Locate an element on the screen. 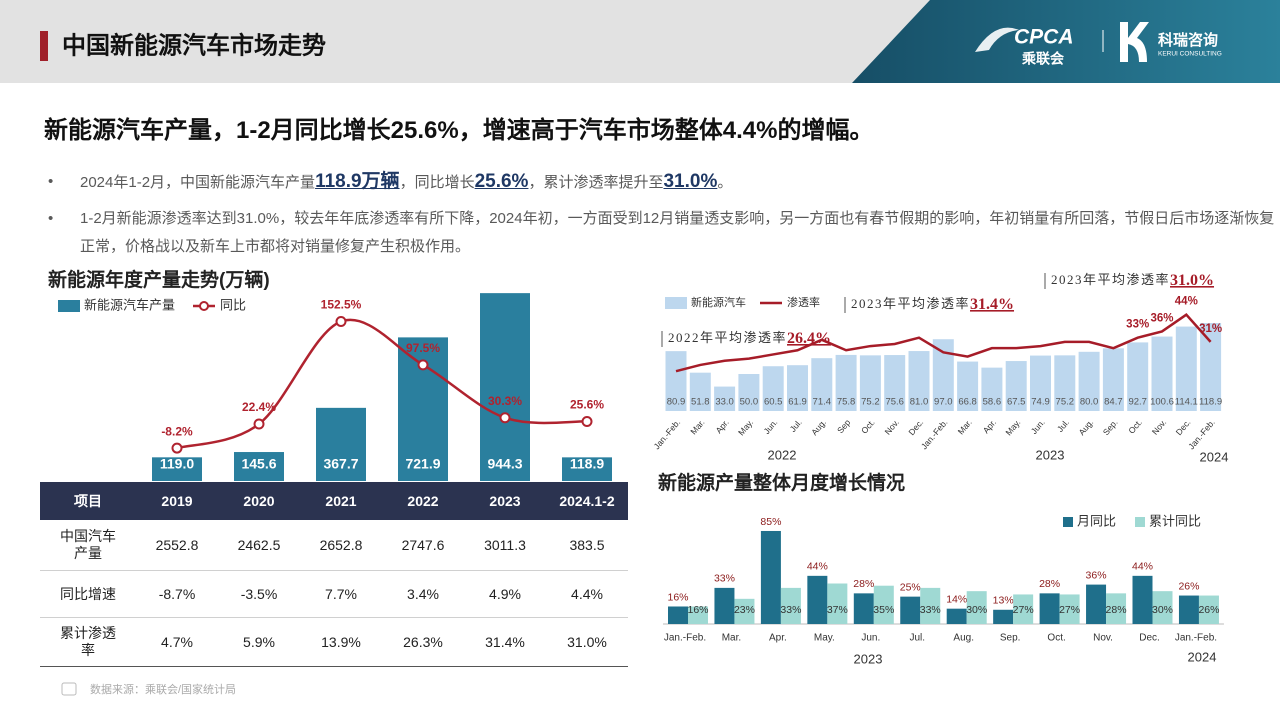  data-label: 30.3% is located at coordinates (505, 401).